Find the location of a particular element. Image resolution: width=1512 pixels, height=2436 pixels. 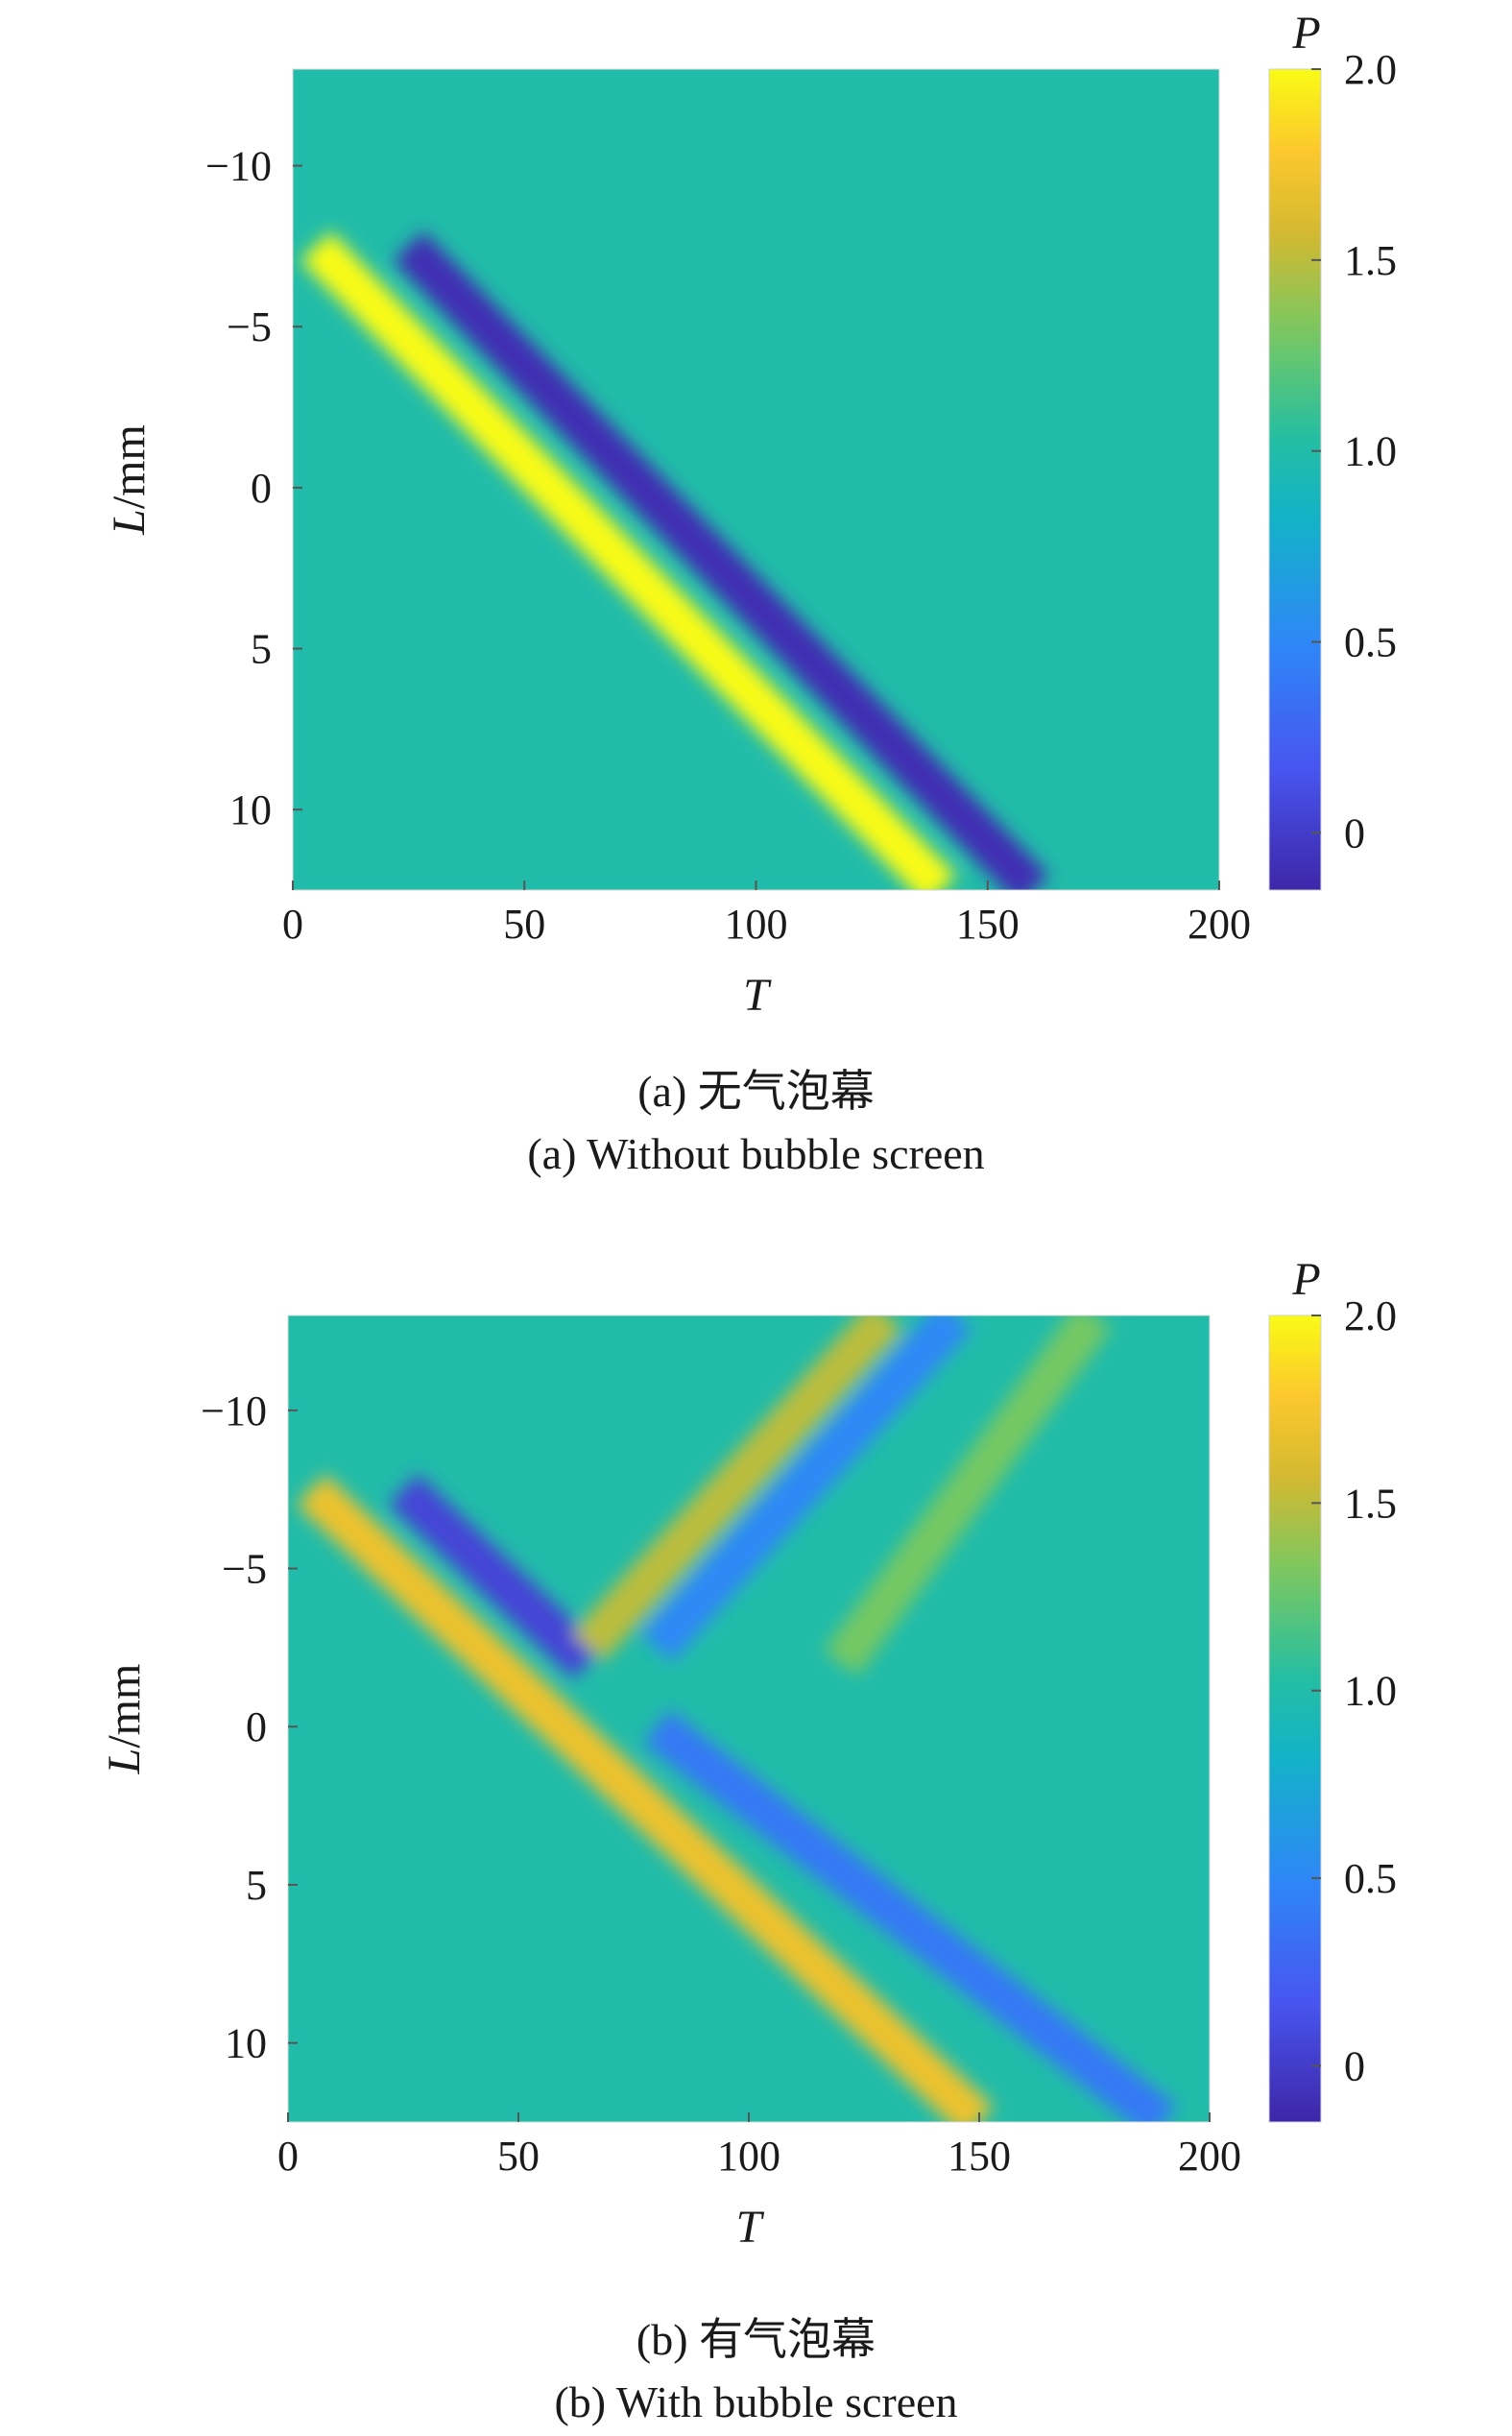

caption-zh-a: (a) 无气泡幕 is located at coordinates (756, 1091).